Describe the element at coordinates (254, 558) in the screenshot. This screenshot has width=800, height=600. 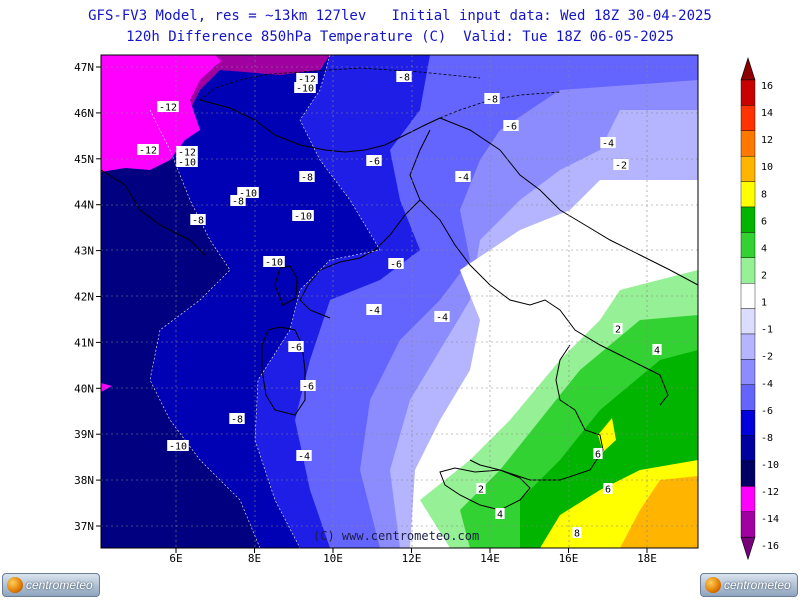
I see `lon-label: 8E` at that location.